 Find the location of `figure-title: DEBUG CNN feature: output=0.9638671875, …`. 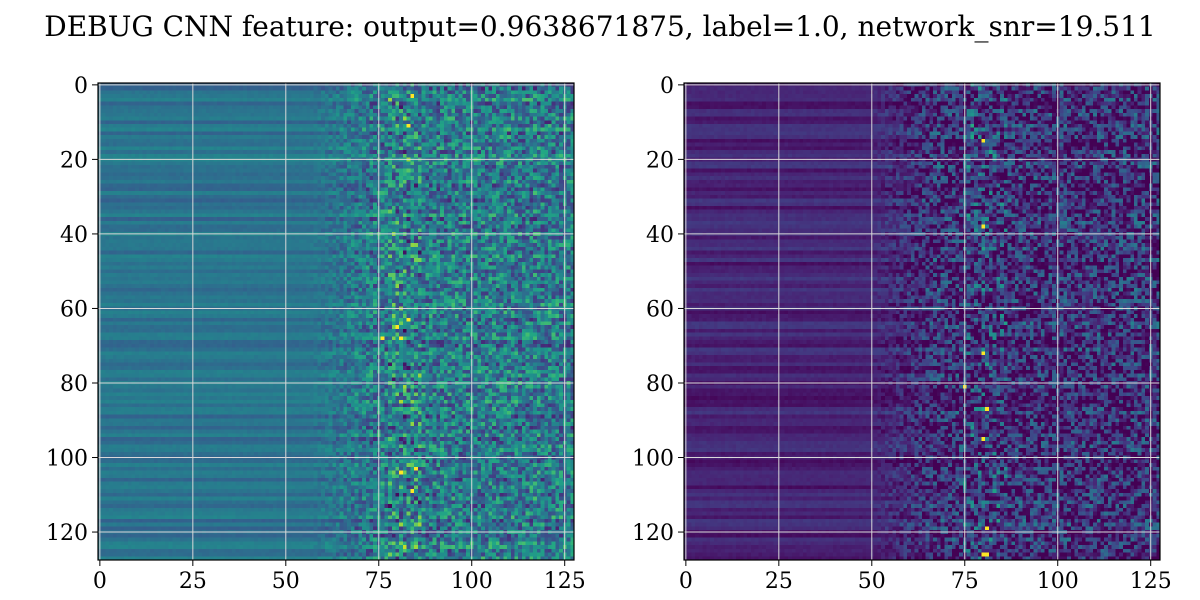

figure-title: DEBUG CNN feature: output=0.9638671875, … is located at coordinates (600, 26).